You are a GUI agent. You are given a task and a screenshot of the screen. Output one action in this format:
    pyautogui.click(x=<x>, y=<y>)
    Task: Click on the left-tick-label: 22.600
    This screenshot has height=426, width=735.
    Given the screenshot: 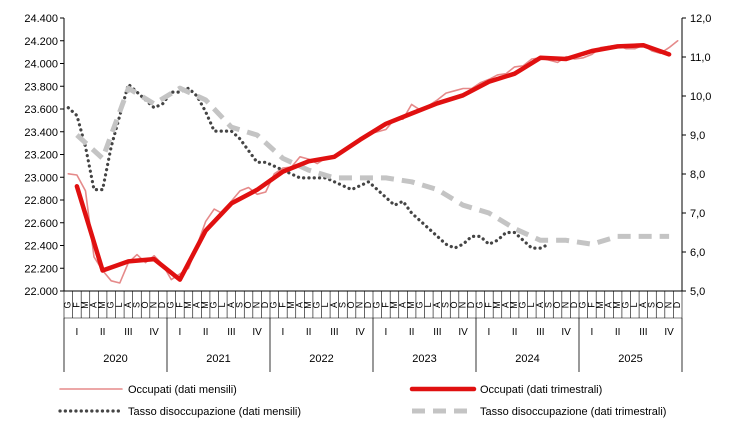 What is the action you would take?
    pyautogui.click(x=41, y=224)
    